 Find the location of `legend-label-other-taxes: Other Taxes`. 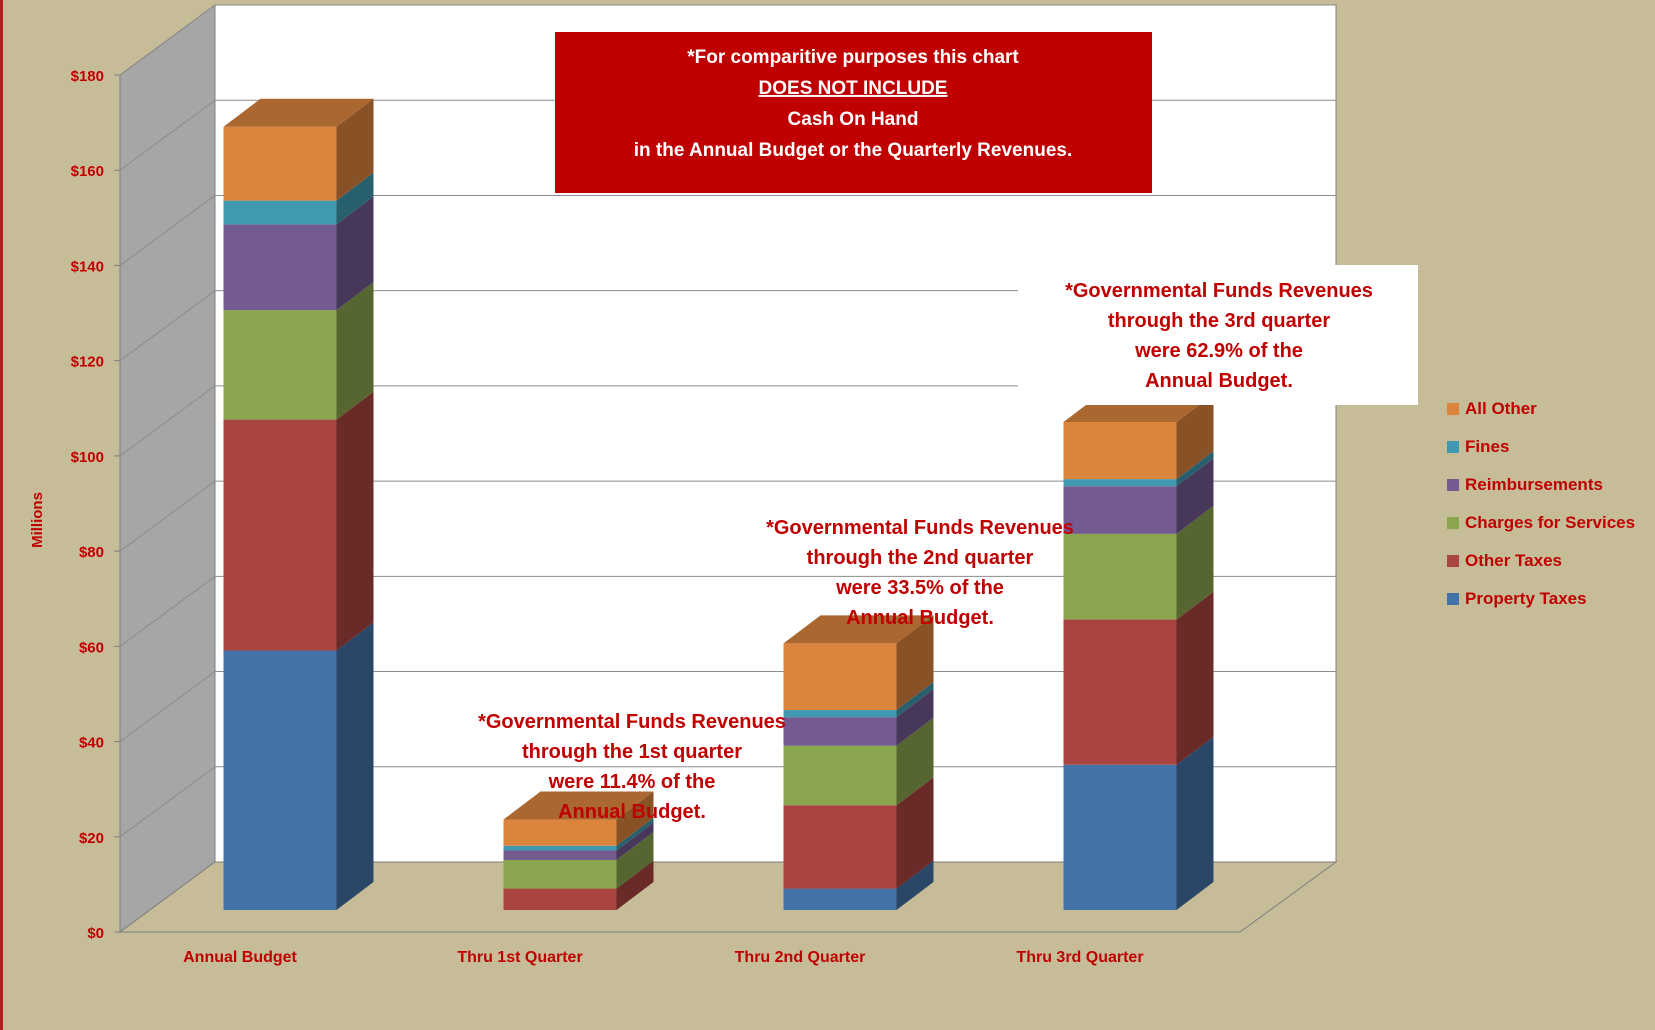

legend-label-other-taxes: Other Taxes is located at coordinates (1513, 560).